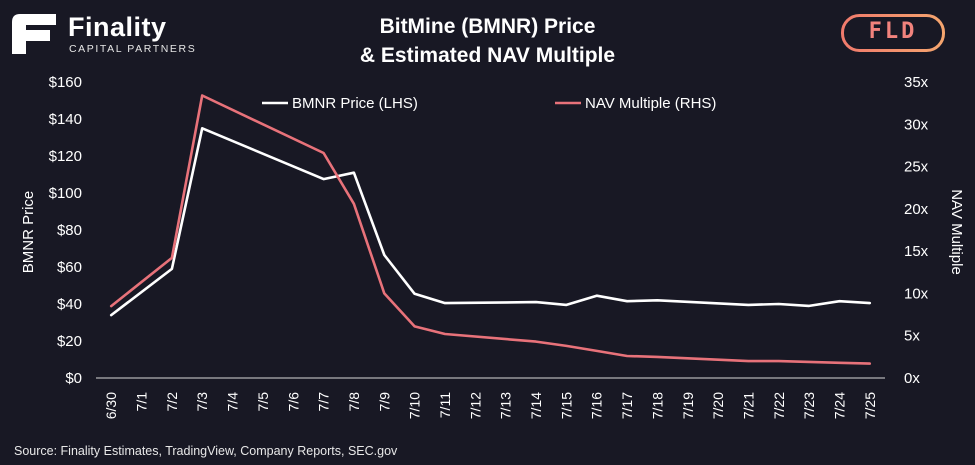 Image resolution: width=975 pixels, height=465 pixels. Describe the element at coordinates (202, 402) in the screenshot. I see `x-tick-label: 7/3` at that location.